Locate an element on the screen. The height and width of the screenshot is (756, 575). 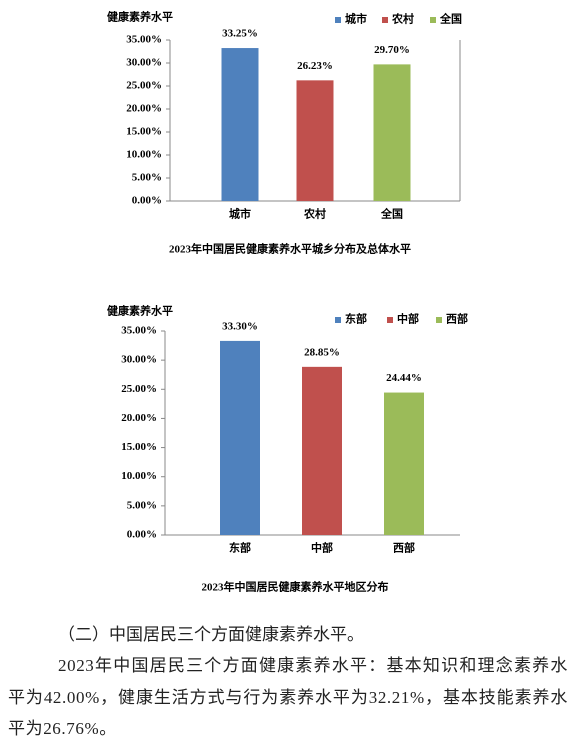
x-tick-label: 城市 is located at coordinates (240, 214).